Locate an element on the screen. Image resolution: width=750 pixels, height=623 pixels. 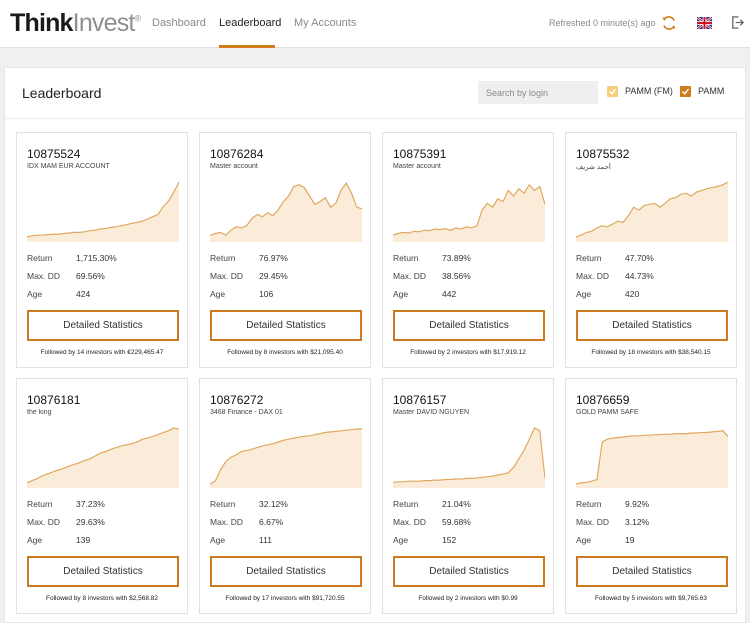
nav-my-accounts: My Accounts is located at coordinates (325, 23).